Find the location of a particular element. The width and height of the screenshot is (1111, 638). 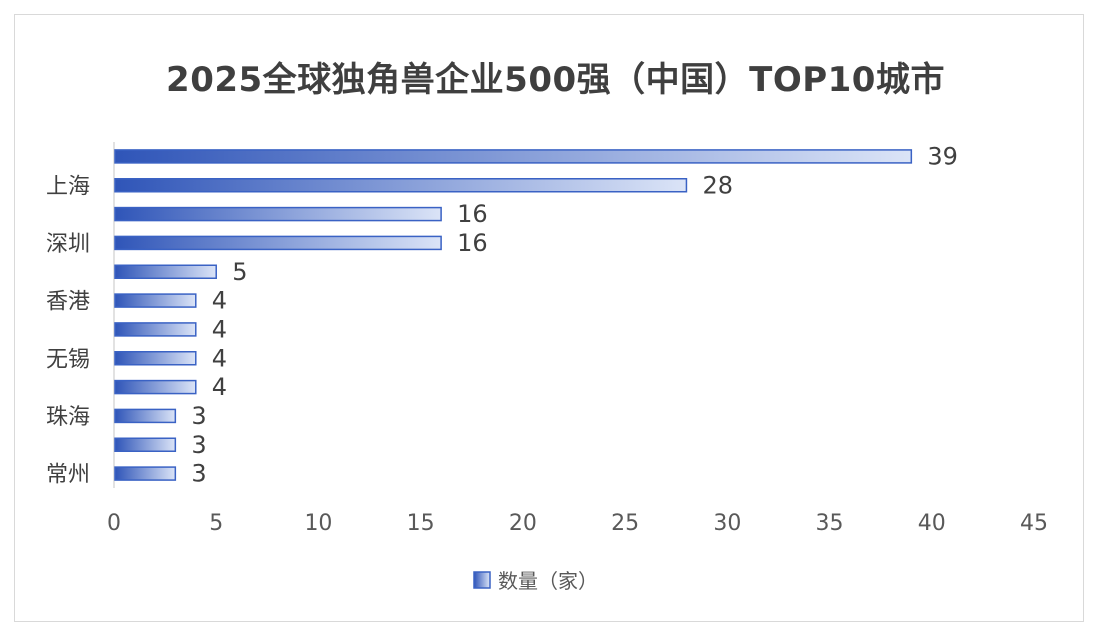

data-label: 39 is located at coordinates (942, 156).